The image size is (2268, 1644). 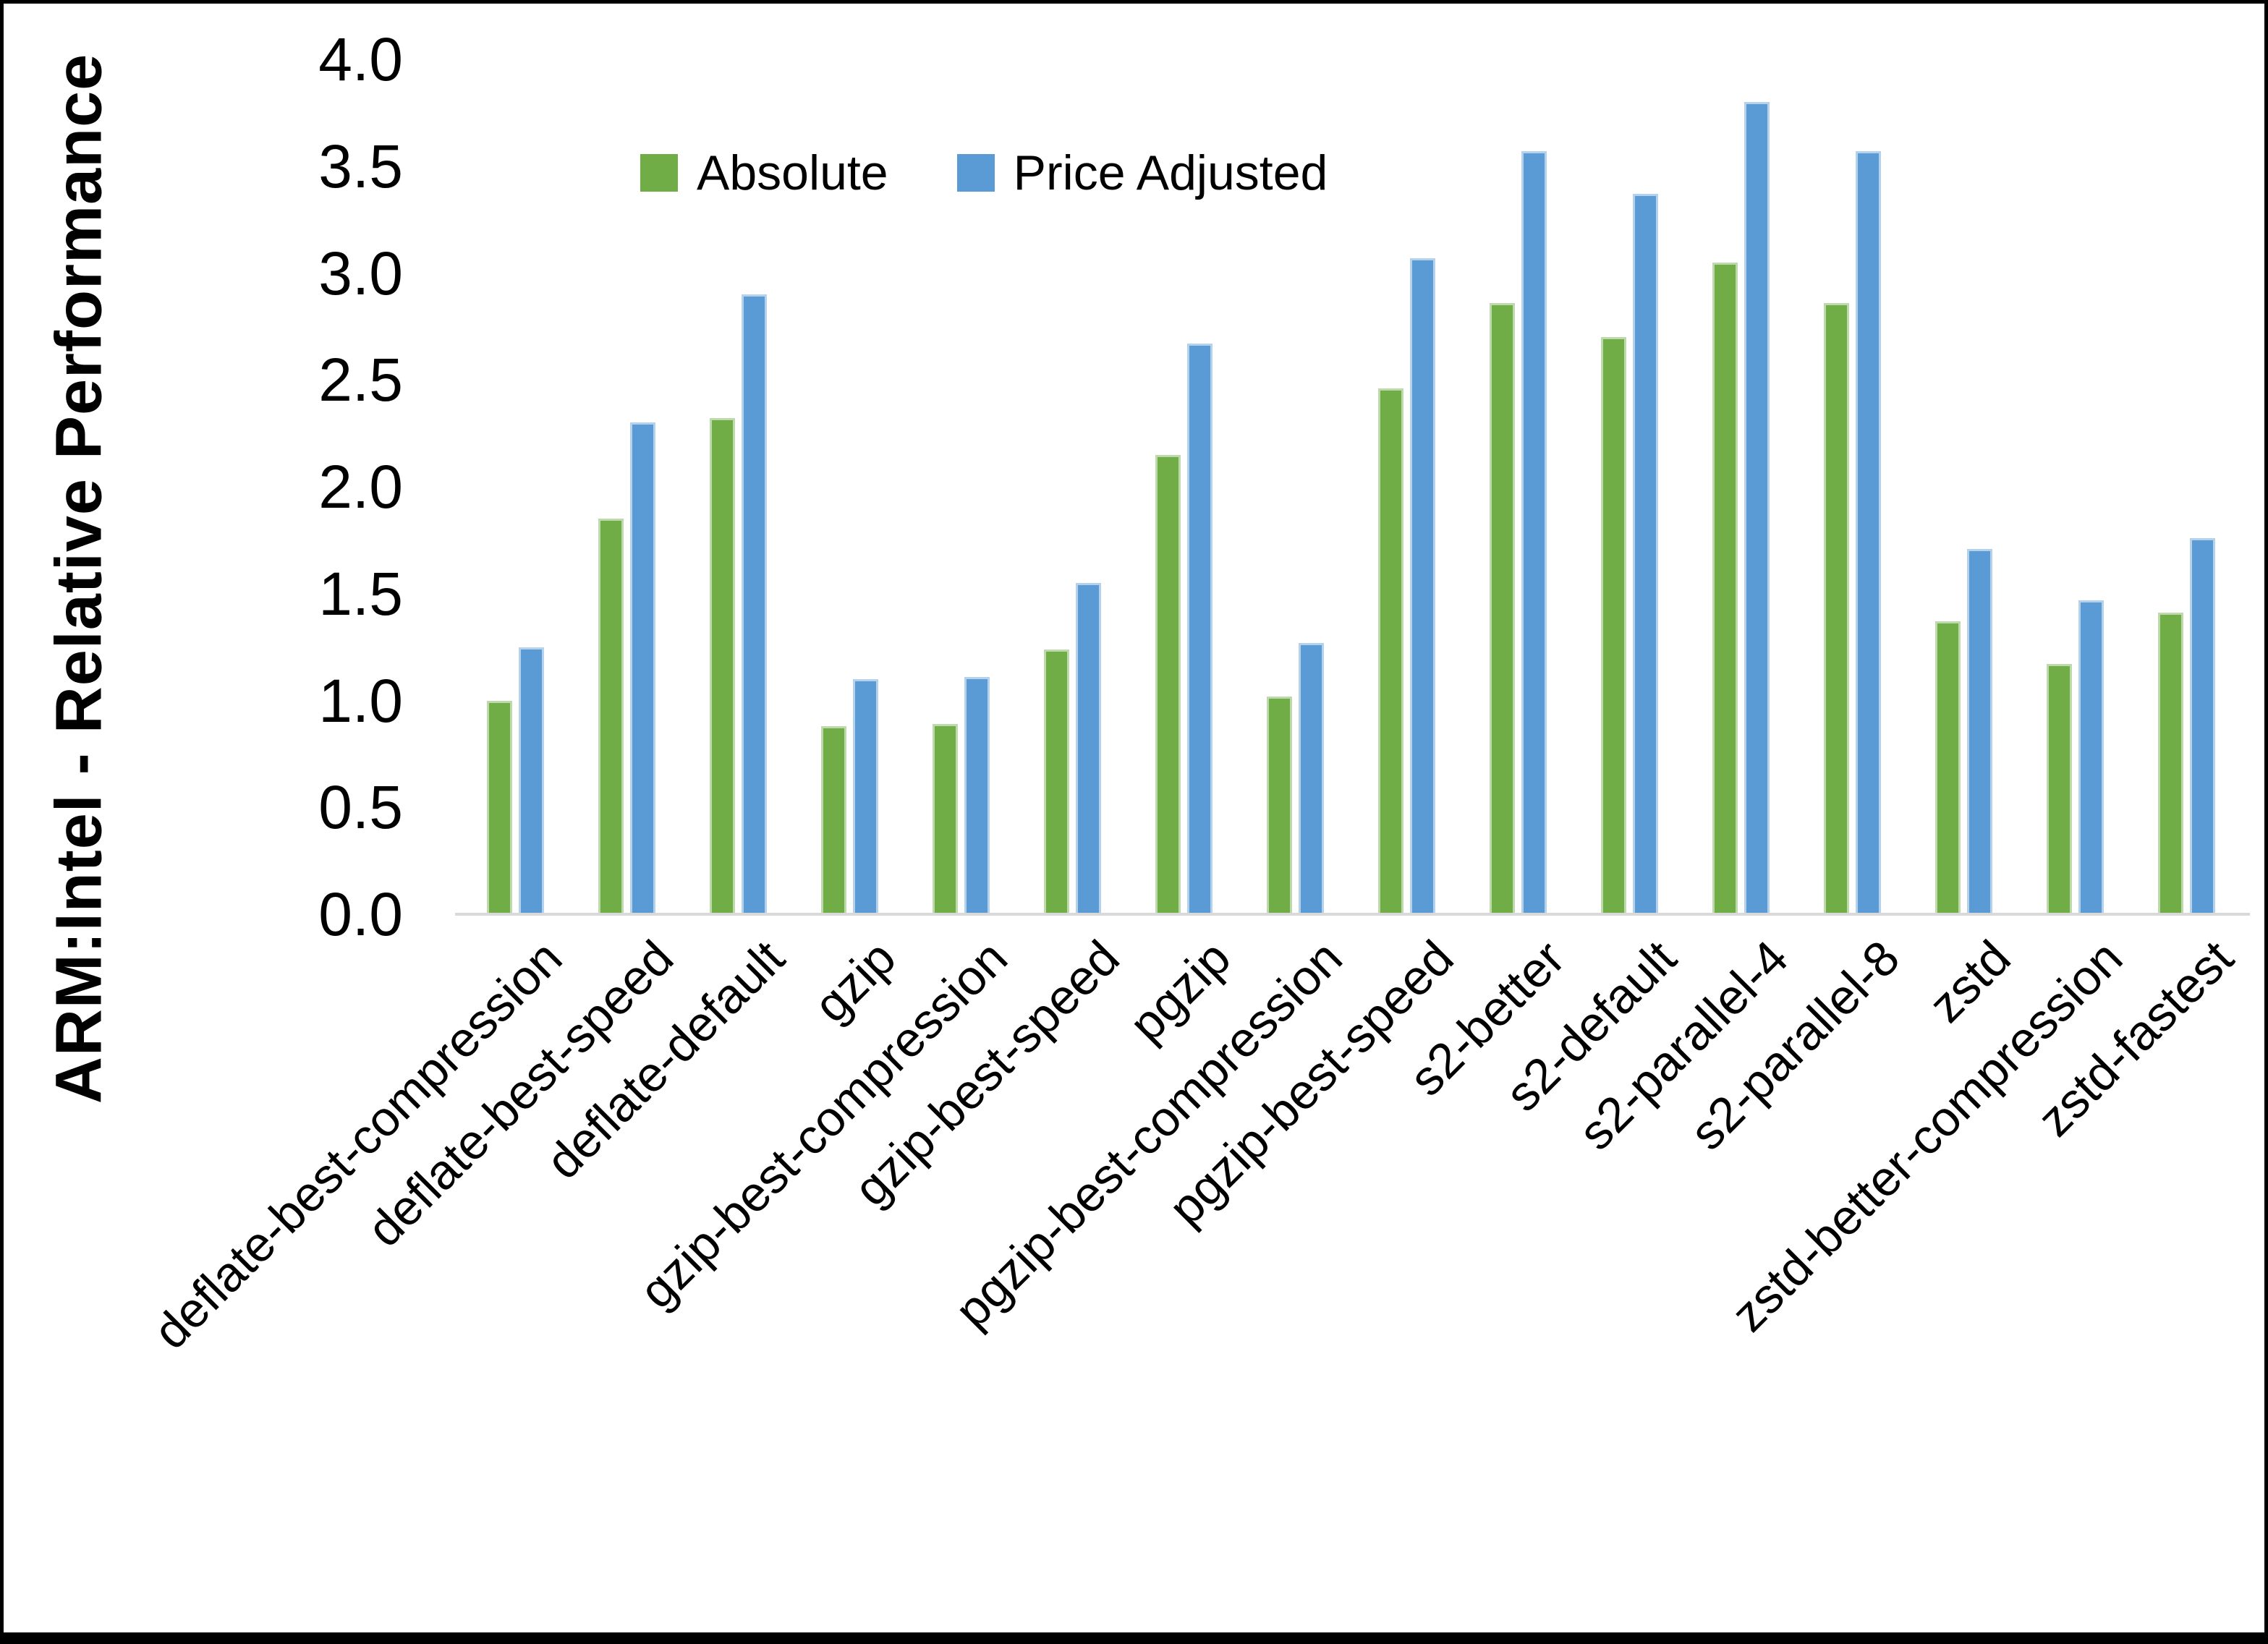 I want to click on legend-label-price-adjusted: Price Adjusted, so click(x=1170, y=172).